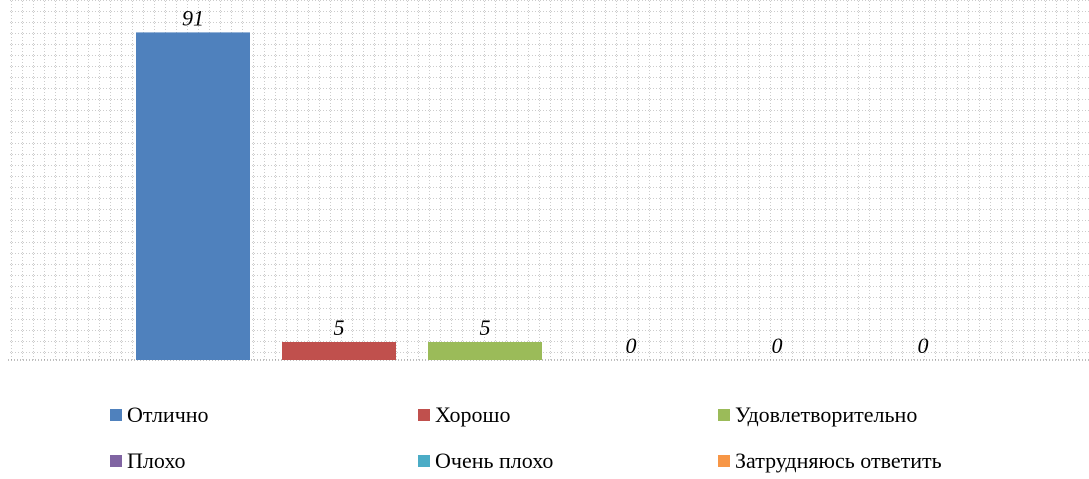 The height and width of the screenshot is (479, 1089). I want to click on data-label-4: 0, so click(631, 345).